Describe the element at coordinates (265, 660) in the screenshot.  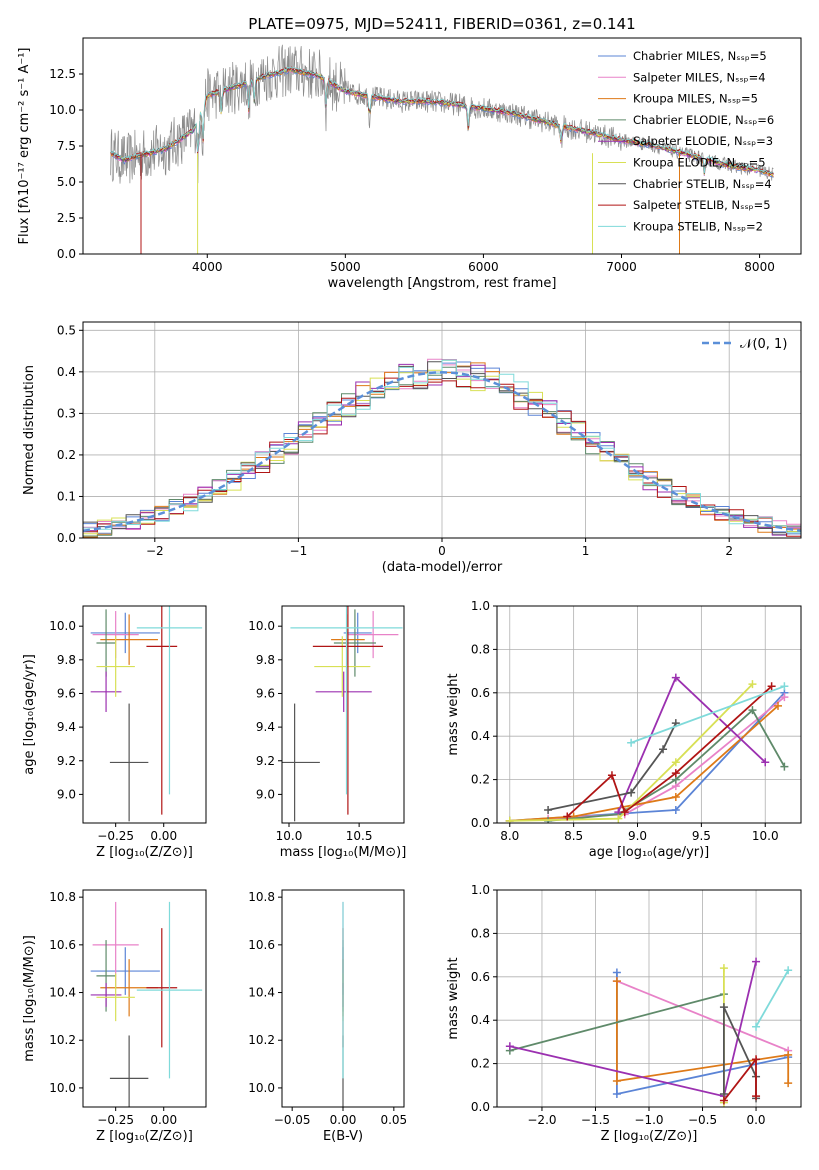
I see `y-tick-label: 9.8` at that location.